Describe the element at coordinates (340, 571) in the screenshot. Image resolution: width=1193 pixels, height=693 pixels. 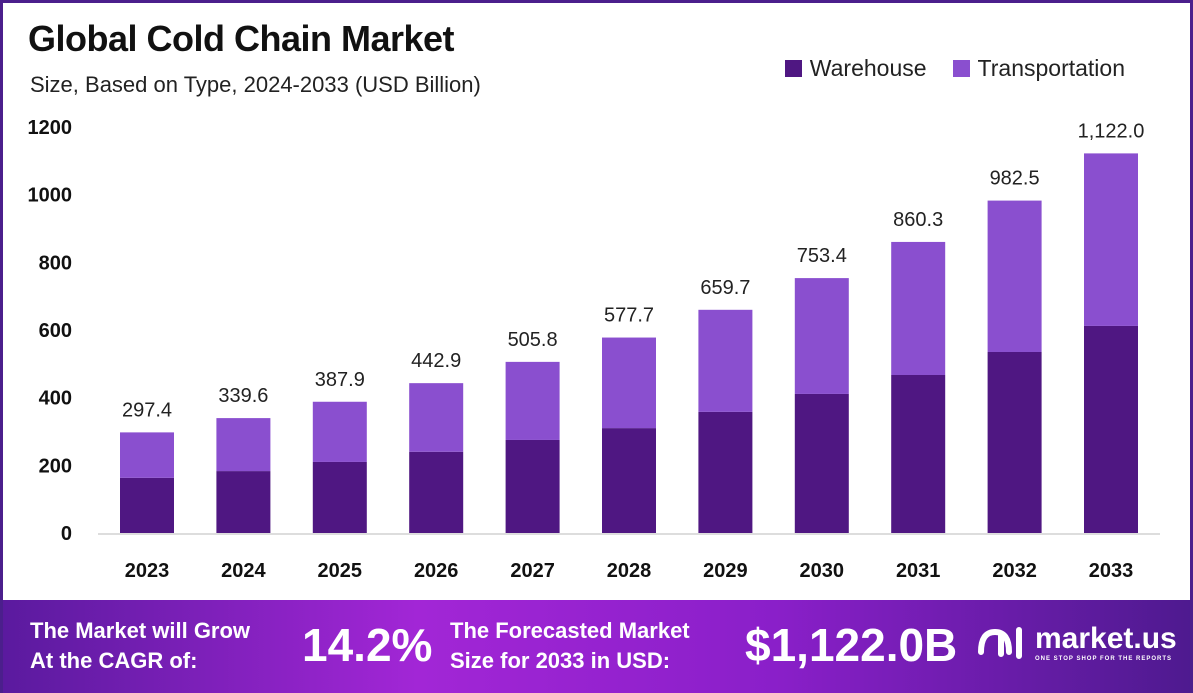
I see `x-tick-label: 2025` at that location.